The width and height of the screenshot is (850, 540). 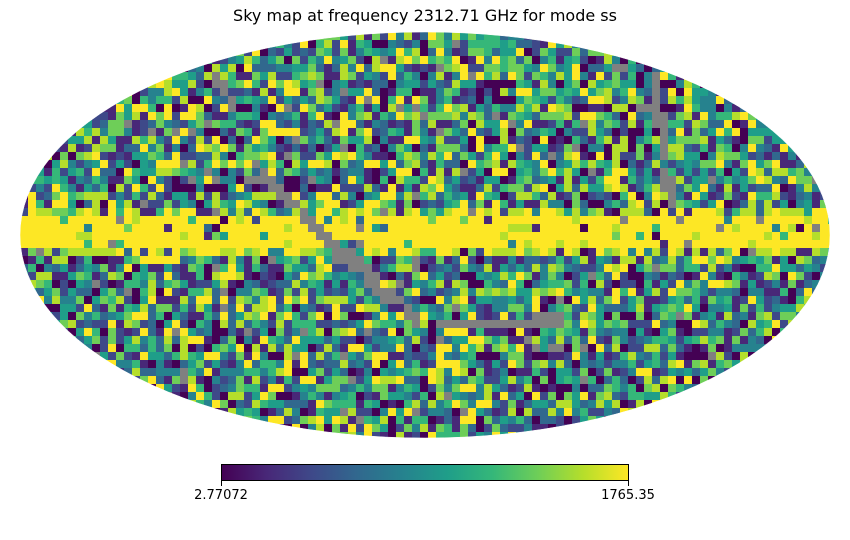 What do you see at coordinates (221, 495) in the screenshot?
I see `colorbar-min-label: 2.77072` at bounding box center [221, 495].